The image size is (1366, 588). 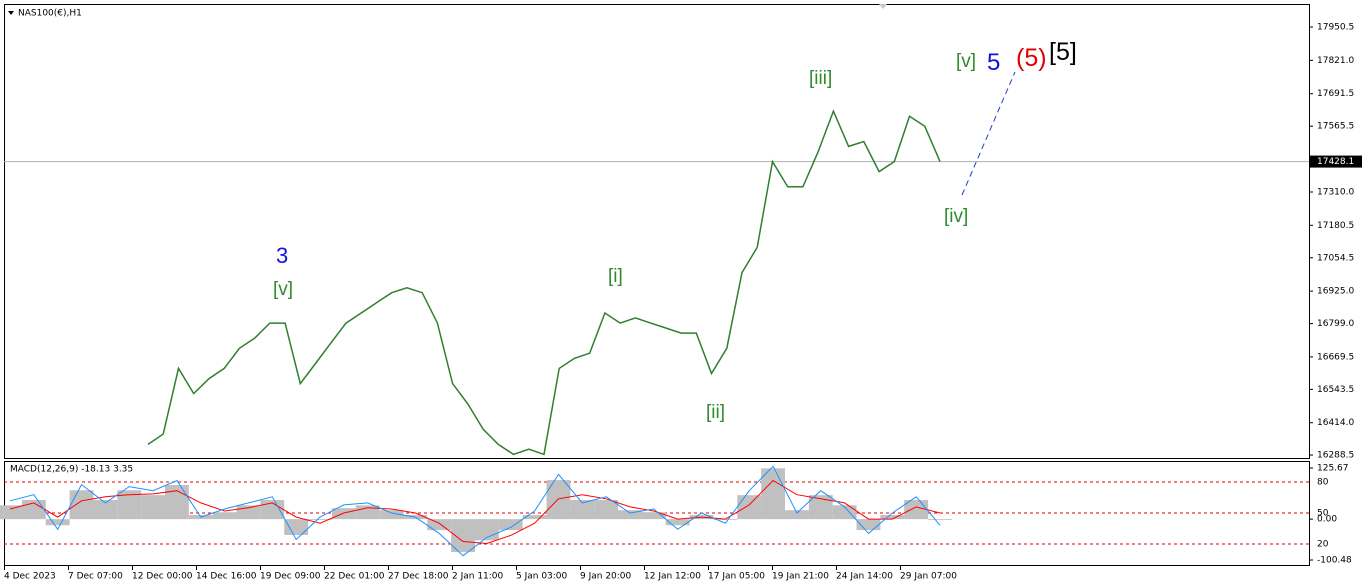 I want to click on y-tick-label: 17565.5, so click(x=1335, y=127).